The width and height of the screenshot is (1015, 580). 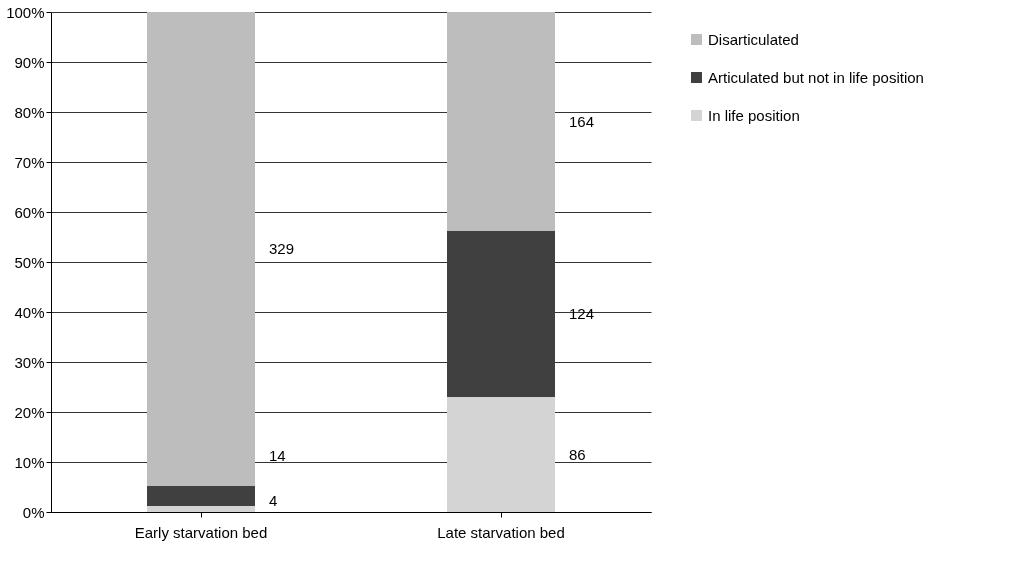 I want to click on y-tick-label: 0%, so click(x=33, y=512).